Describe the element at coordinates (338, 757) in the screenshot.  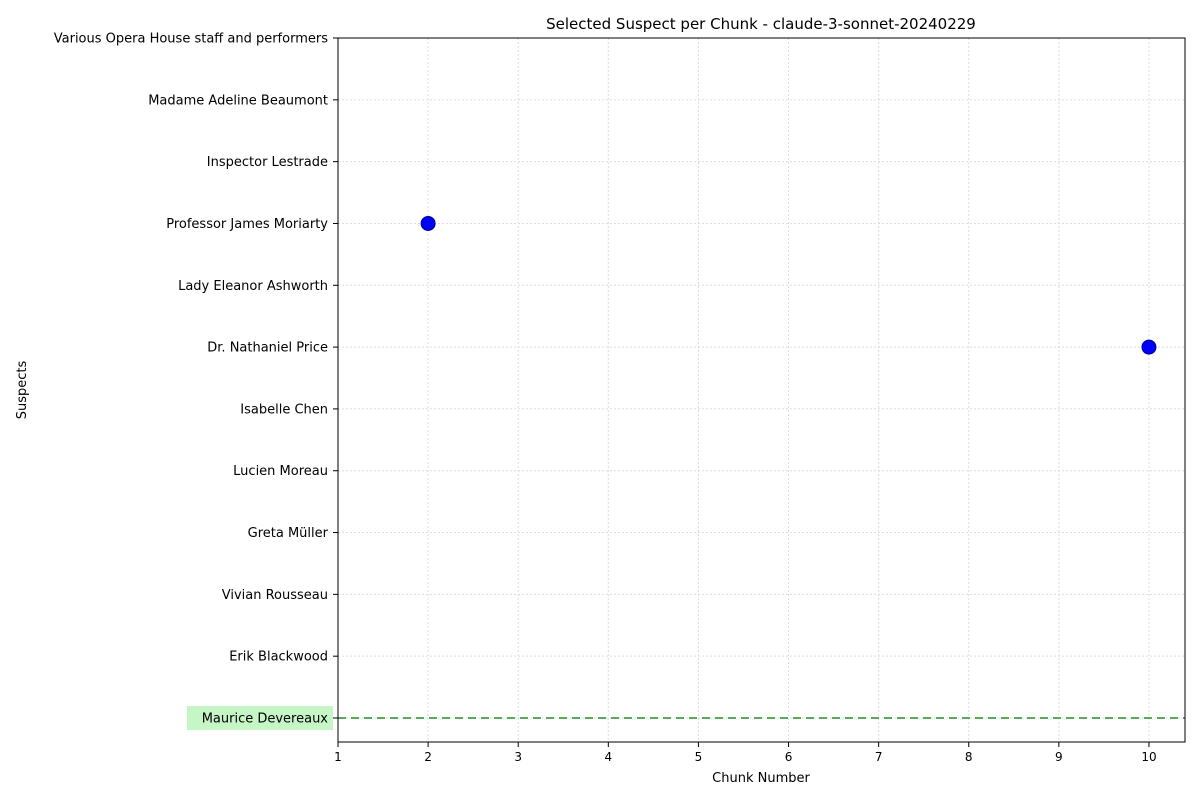
I see `x-tick-label: 1` at that location.